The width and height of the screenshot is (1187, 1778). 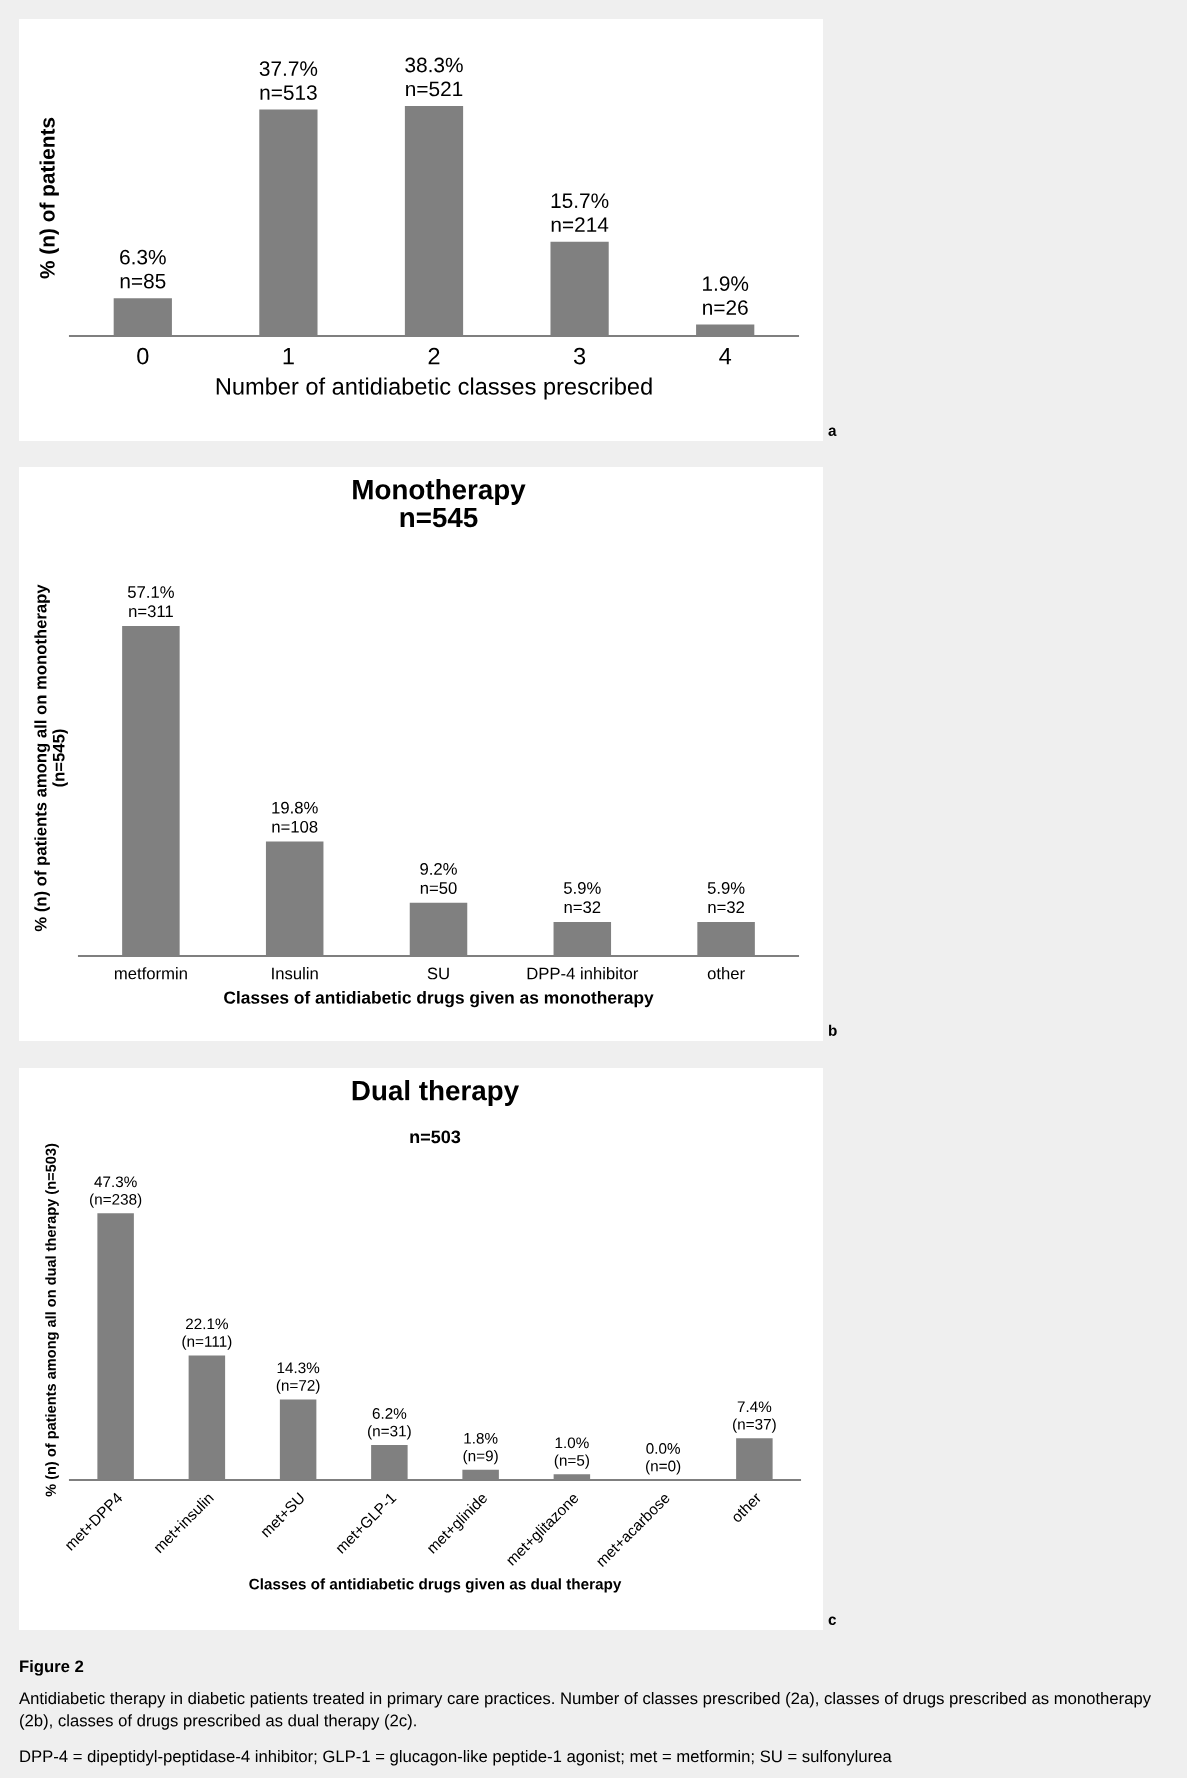 I want to click on chart-subtitle: n=503, so click(x=435, y=1137).